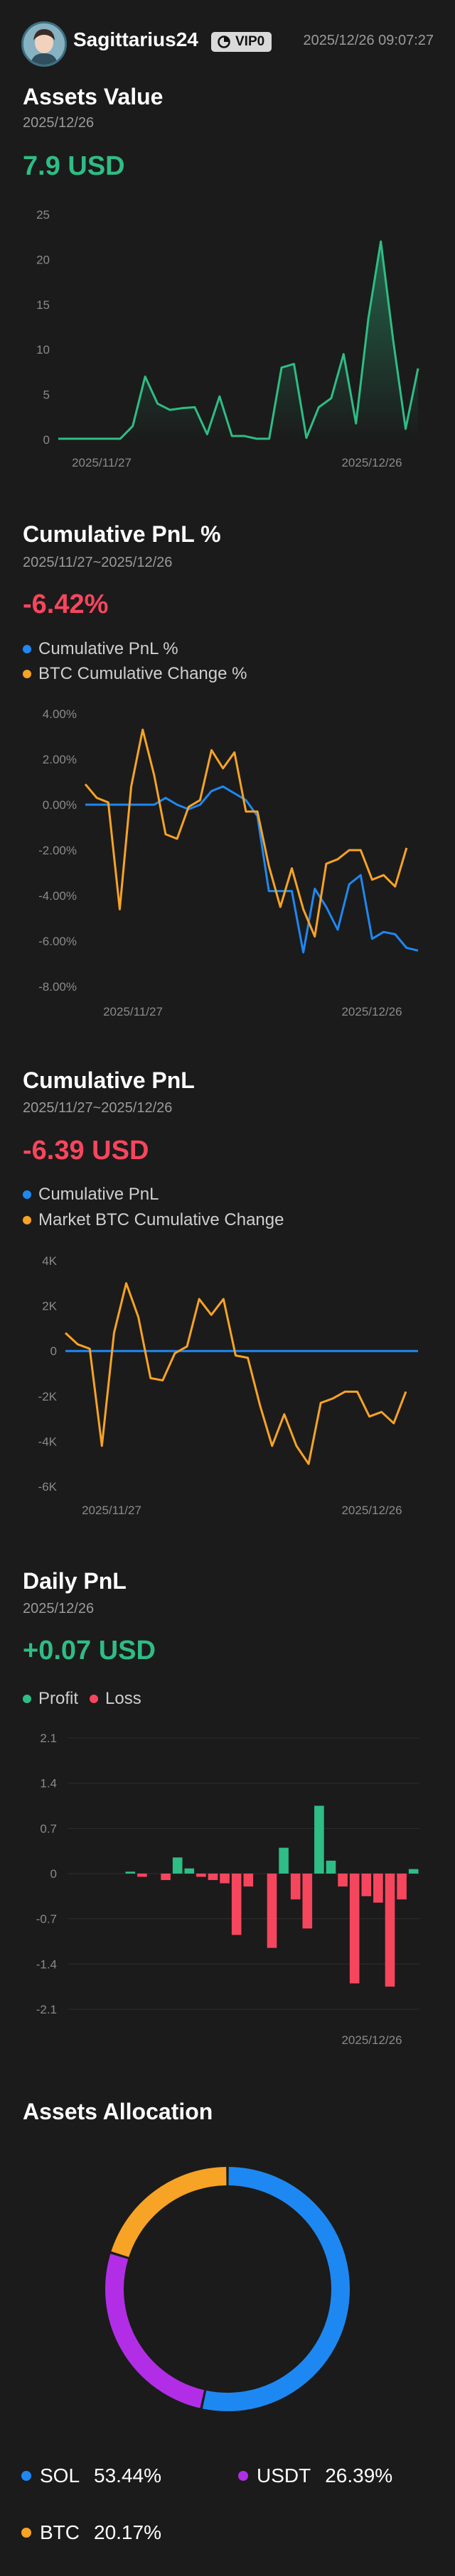  What do you see at coordinates (252, 870) in the screenshot?
I see `series-line-cum-pnl-pct` at bounding box center [252, 870].